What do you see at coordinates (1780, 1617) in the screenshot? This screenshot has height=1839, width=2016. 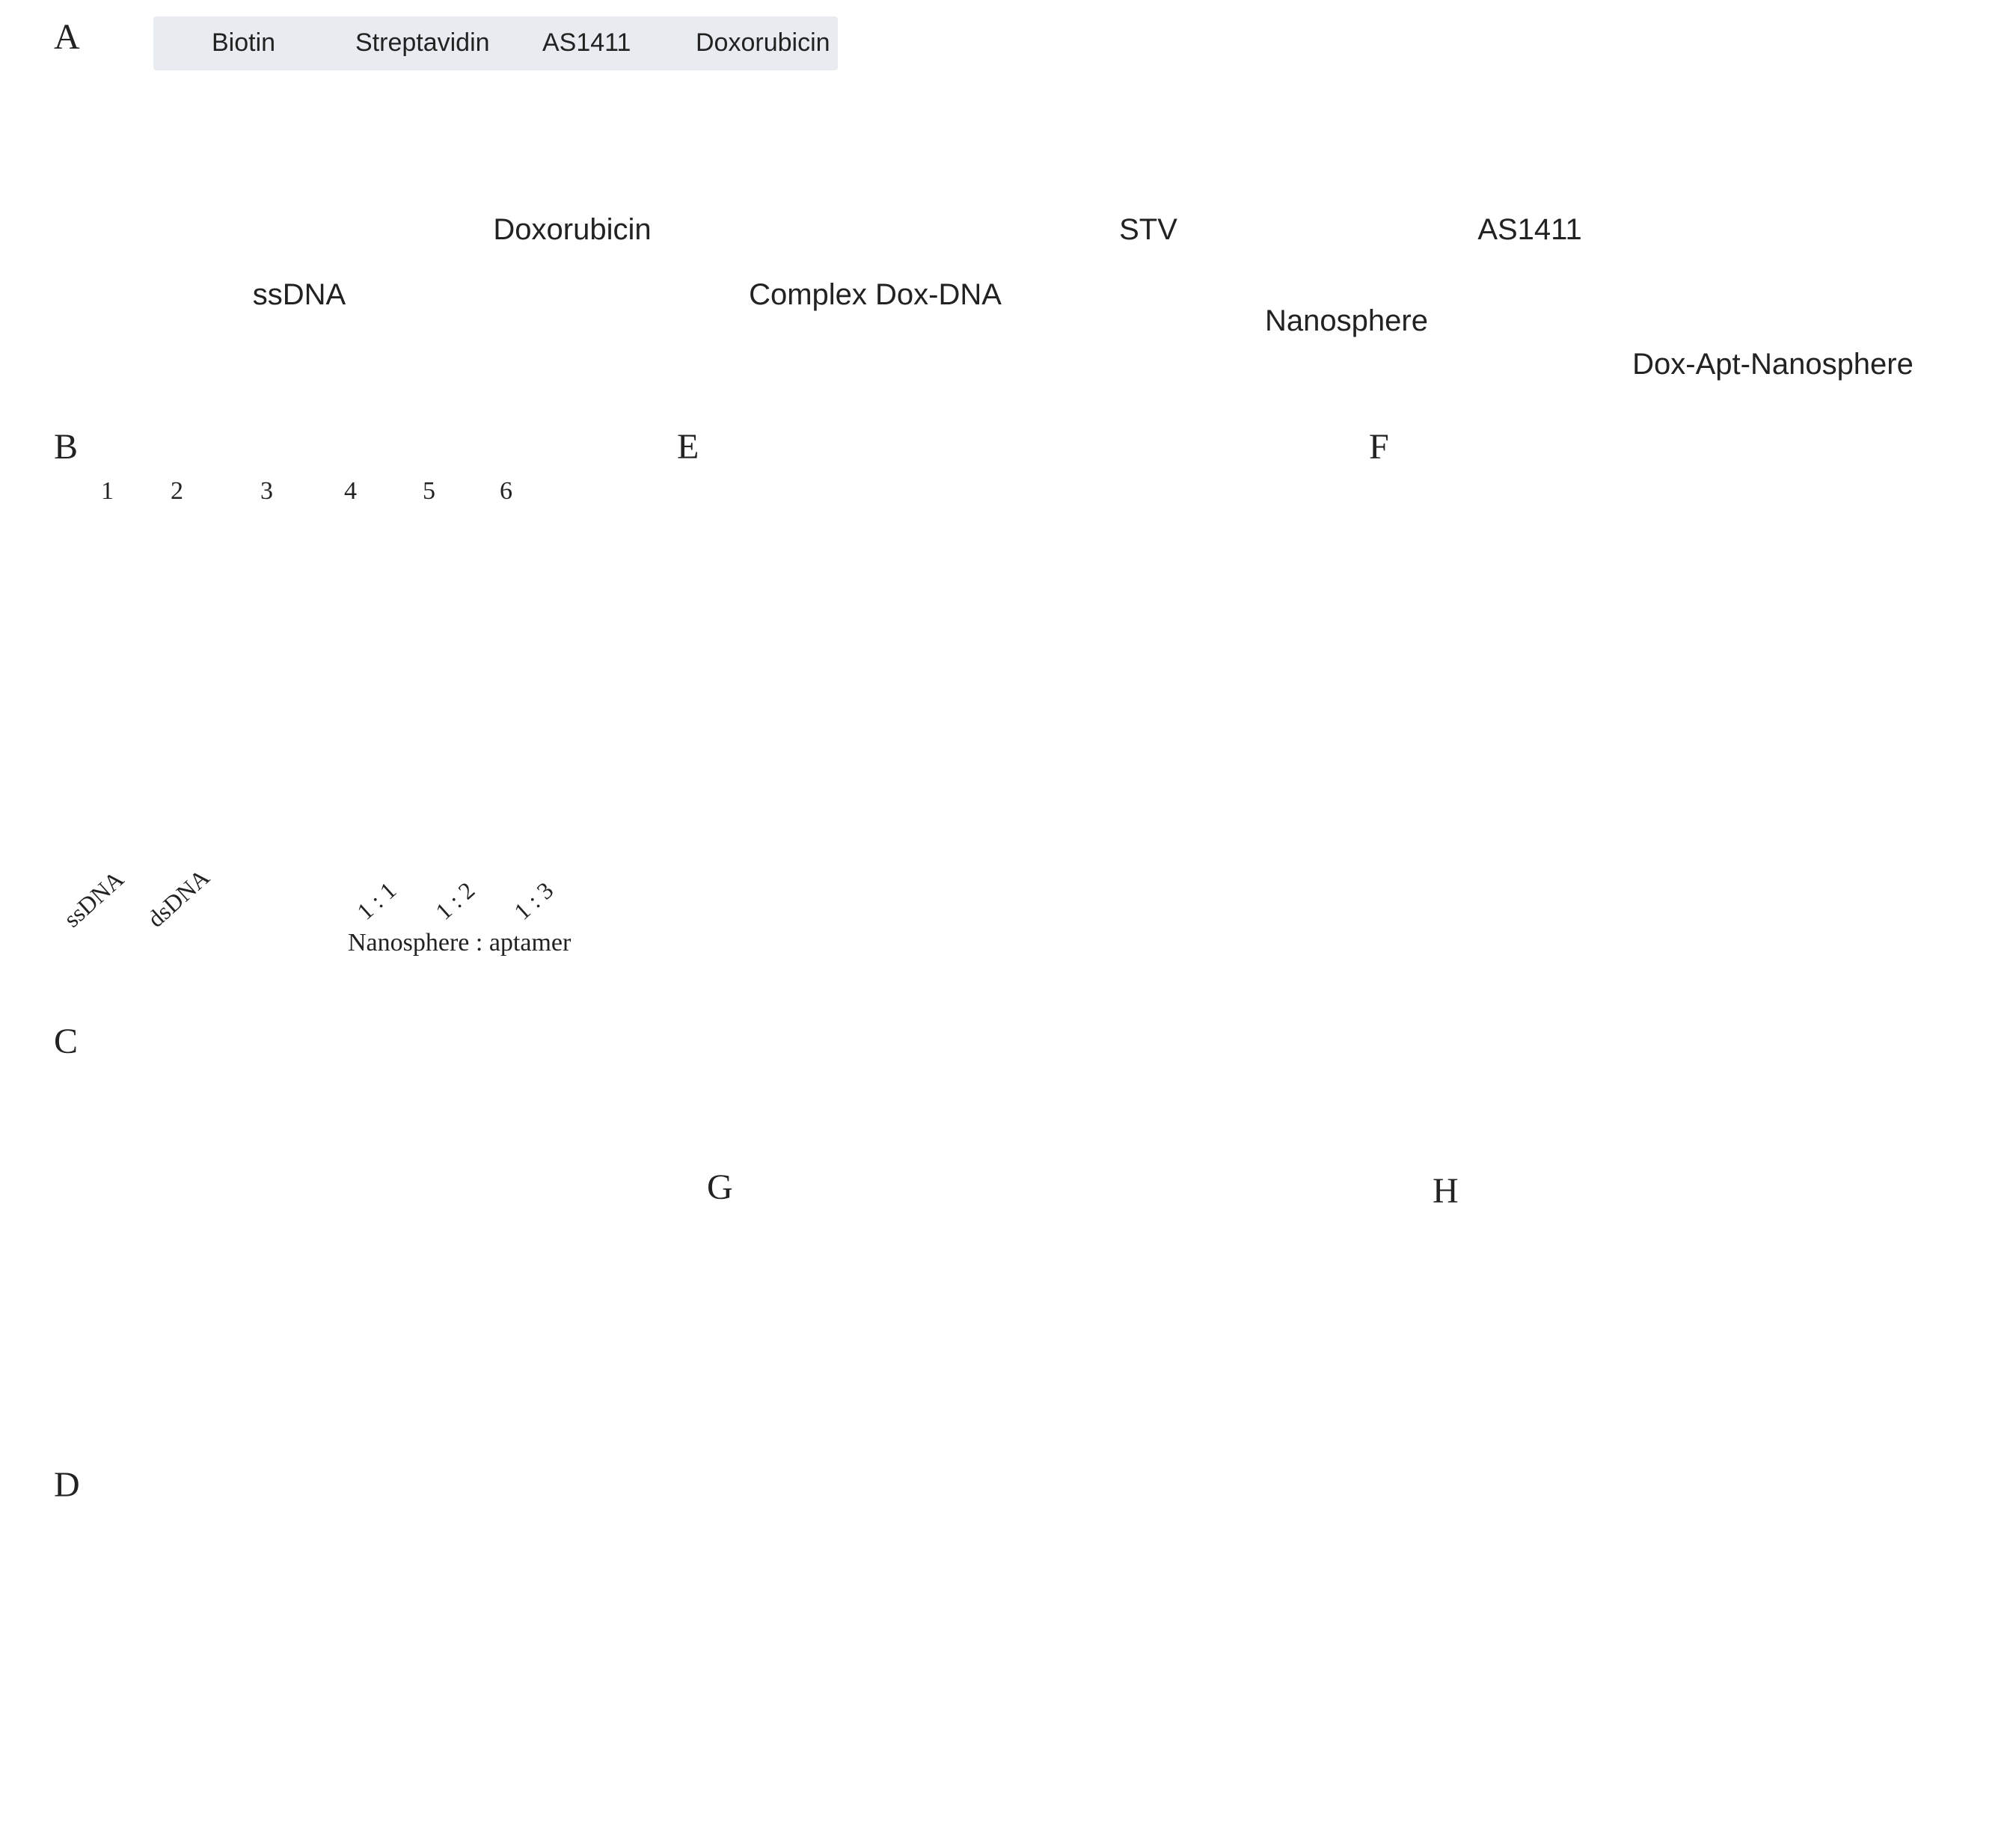 I see `legend-label: Free Dox` at bounding box center [1780, 1617].